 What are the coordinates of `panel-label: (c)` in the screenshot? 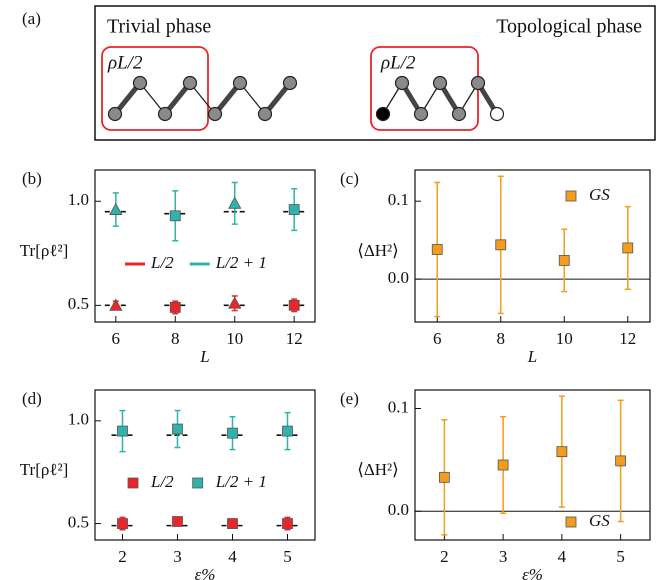 It's located at (349, 178).